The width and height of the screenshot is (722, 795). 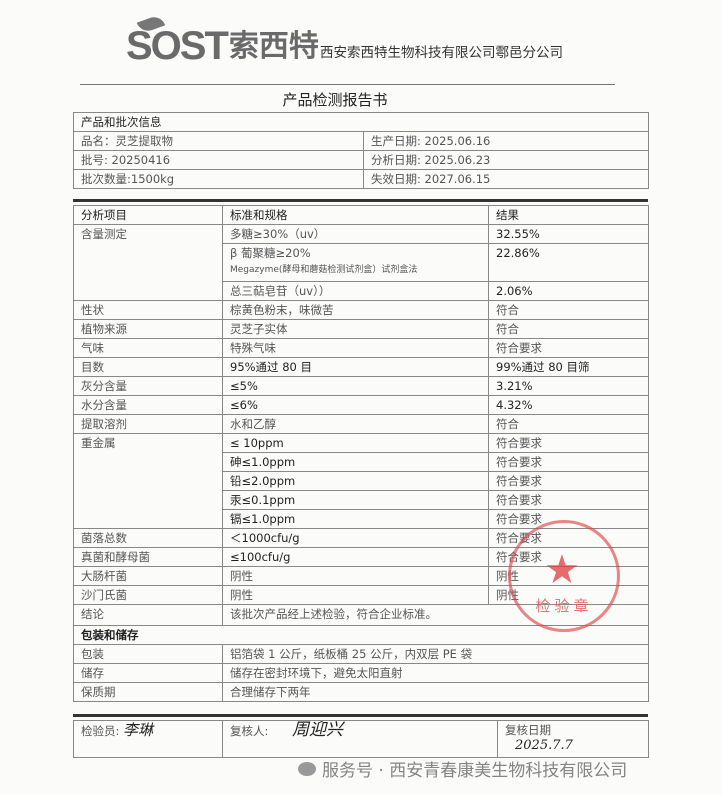 I want to click on inspector-cell: 检验员: 李琳, so click(x=148, y=739).